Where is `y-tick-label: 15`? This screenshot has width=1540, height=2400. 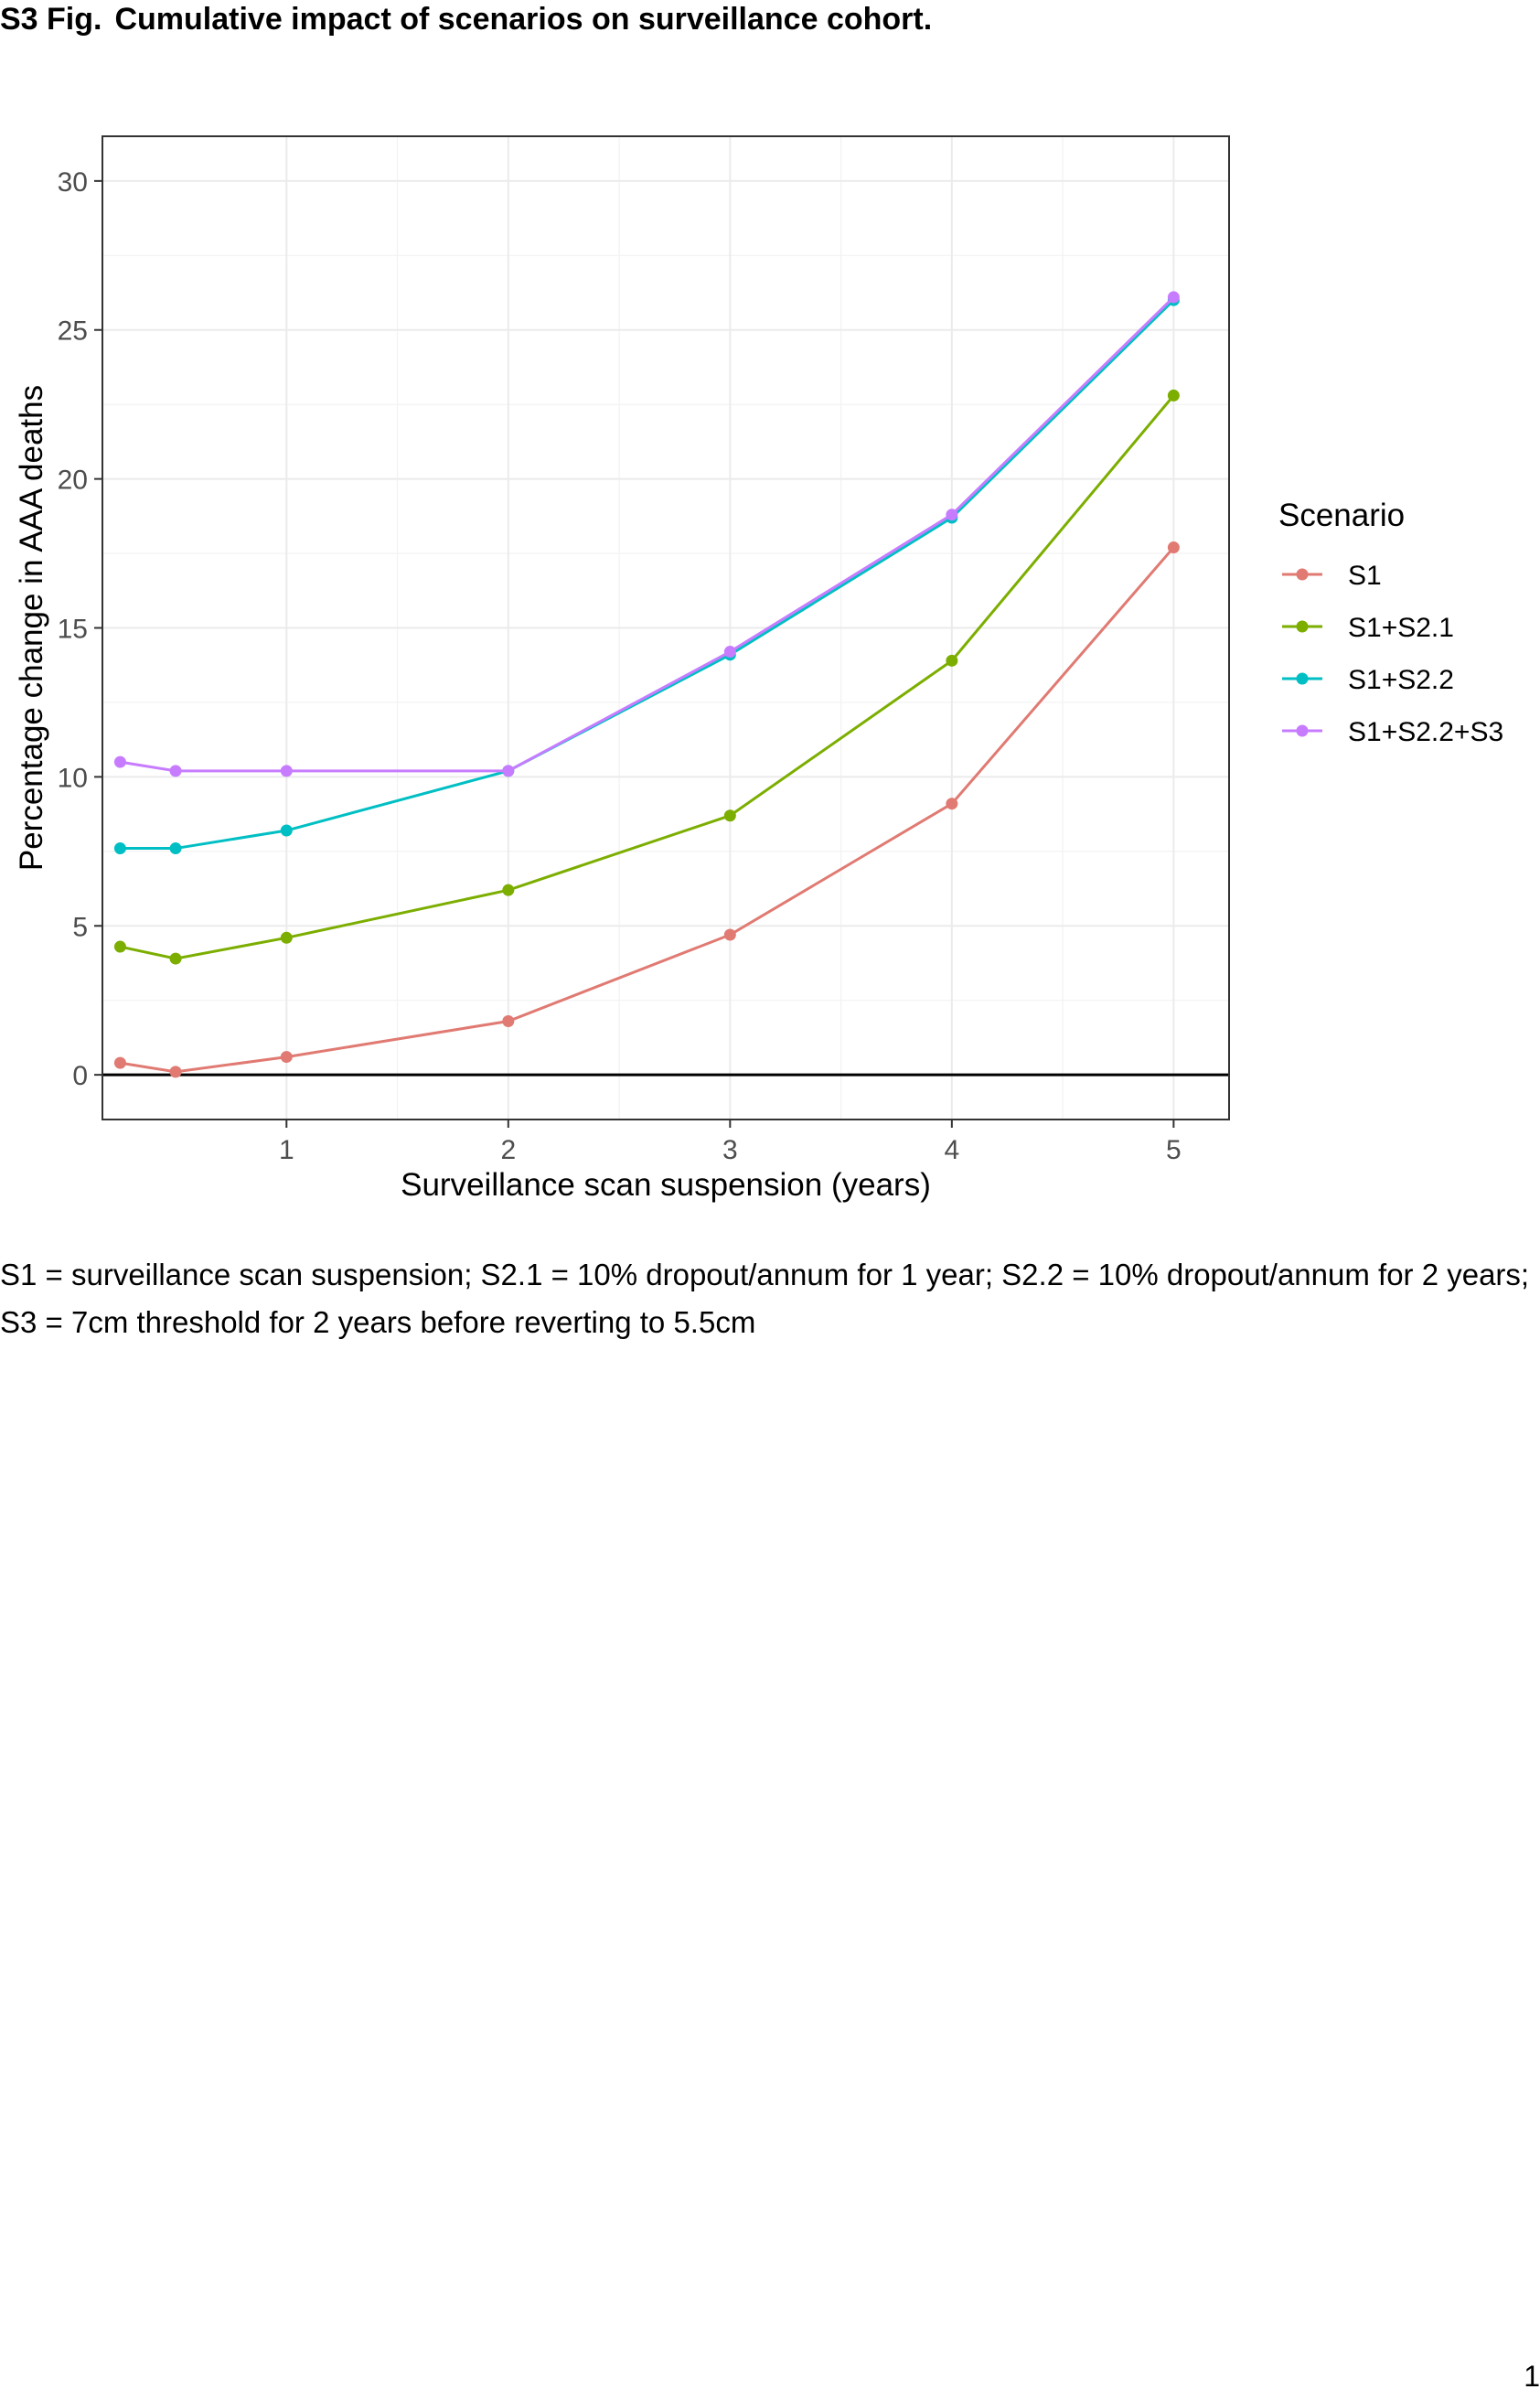
y-tick-label: 15 is located at coordinates (73, 630).